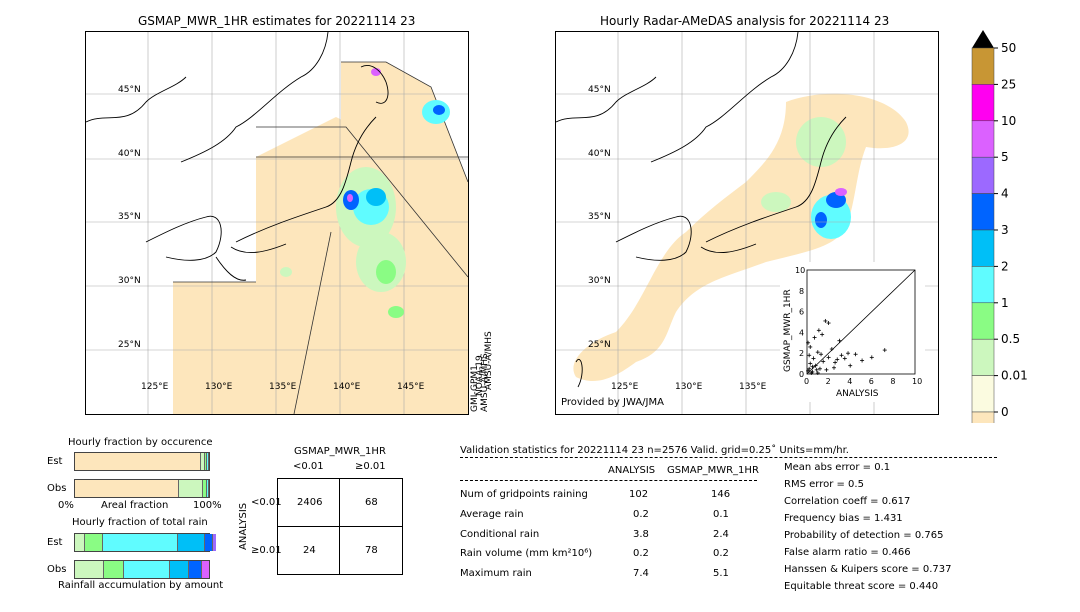 The height and width of the screenshot is (612, 1080). I want to click on left-lon-135: 135°E, so click(283, 387).